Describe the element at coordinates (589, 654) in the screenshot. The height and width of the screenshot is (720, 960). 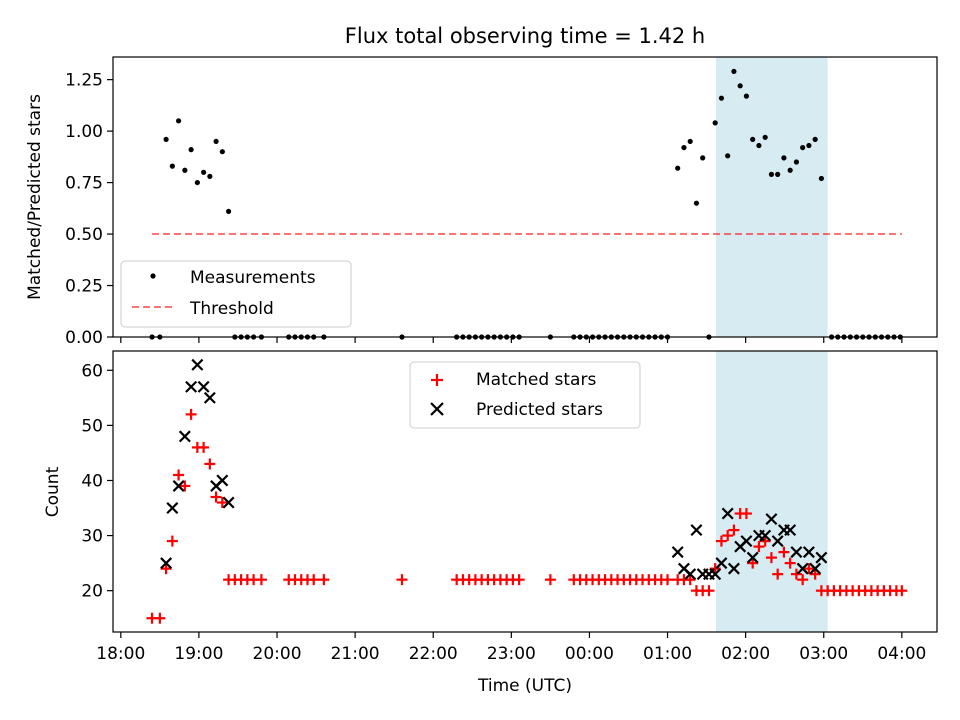
I see `x-tick-label: 00:00` at that location.